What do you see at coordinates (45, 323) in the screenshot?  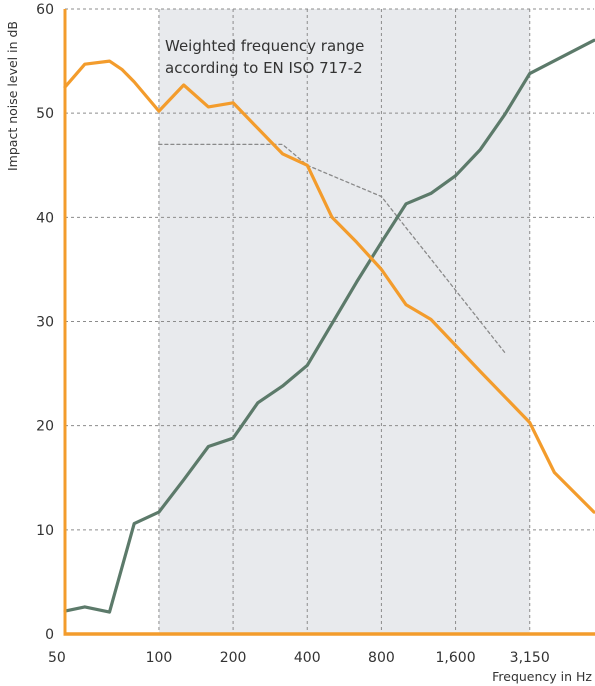 I see `y-tick-label-30: 30` at bounding box center [45, 323].